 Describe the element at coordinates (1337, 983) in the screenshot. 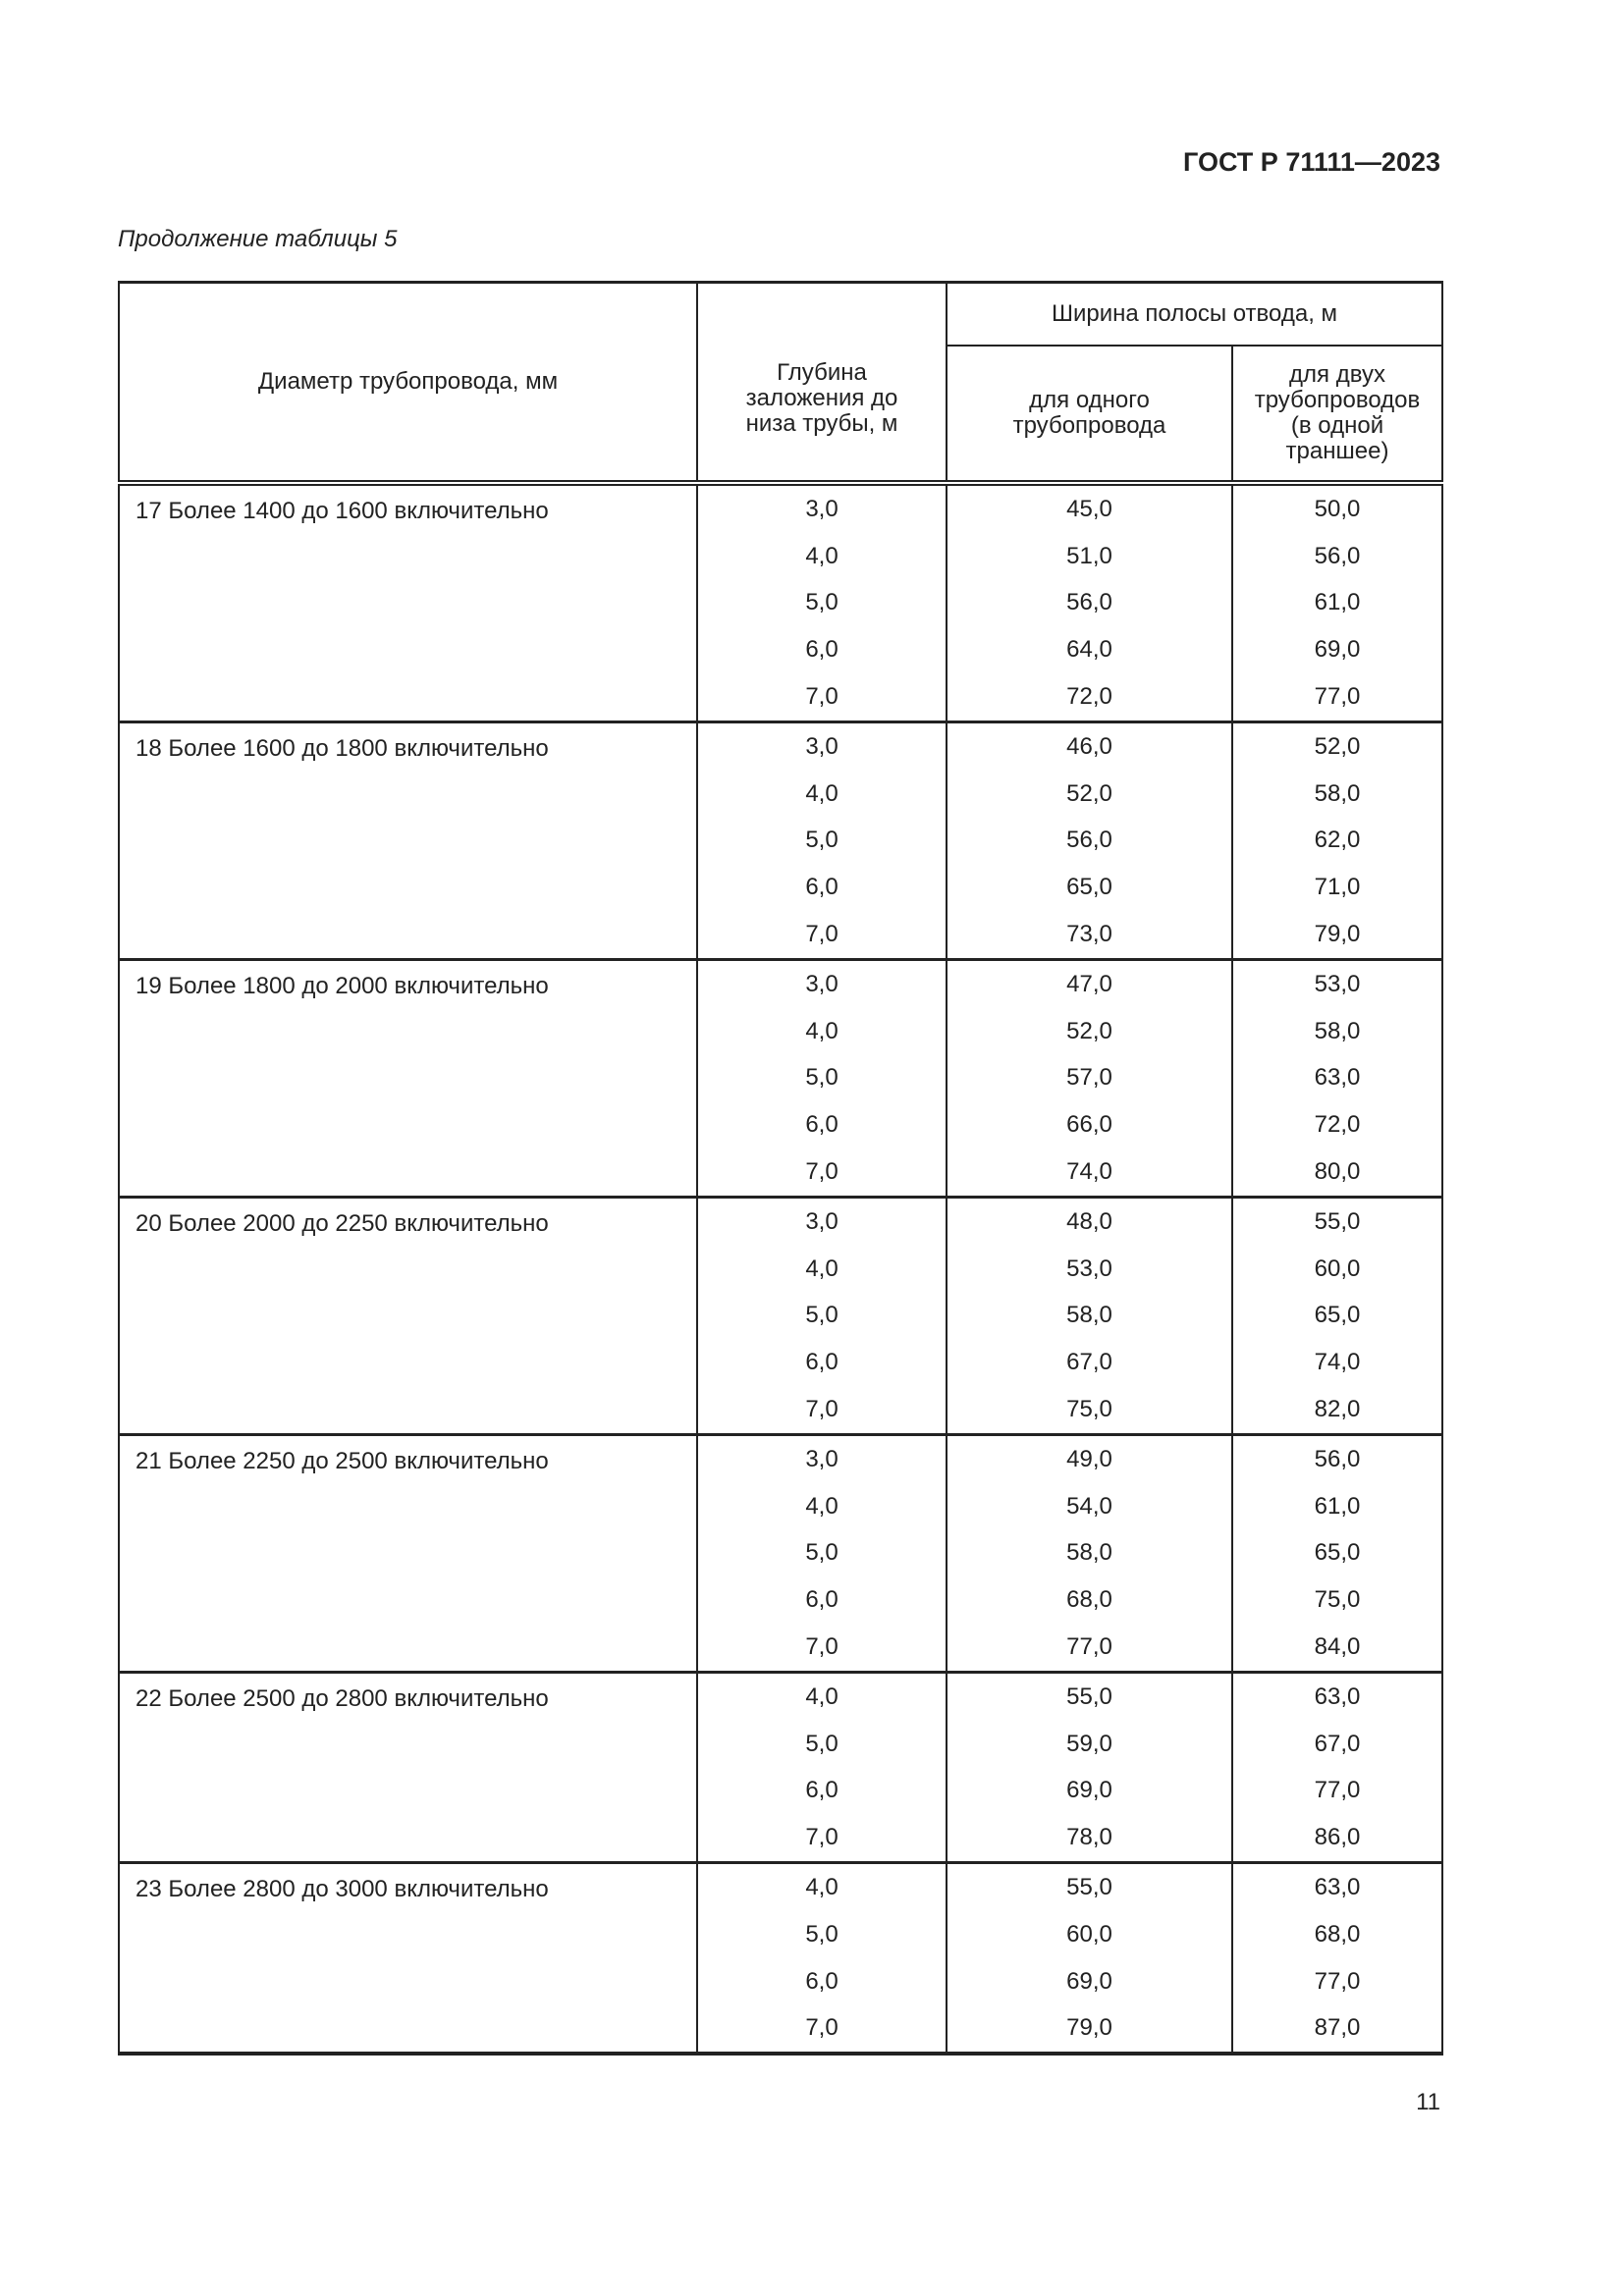

I see `double-width-cell: 53,0` at that location.